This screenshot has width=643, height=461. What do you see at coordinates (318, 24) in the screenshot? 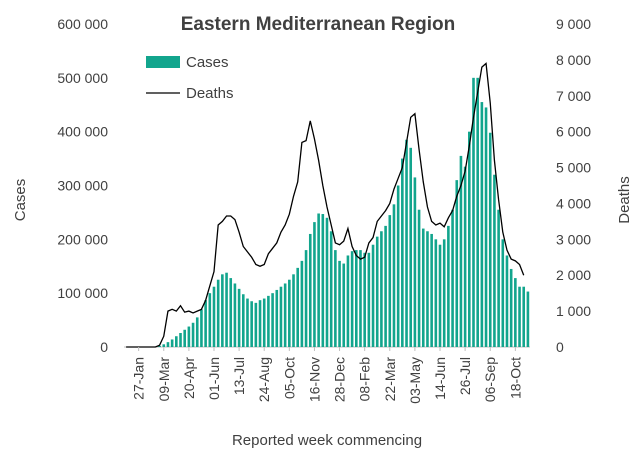
I see `chart-title: Eastern Mediterranean Region` at bounding box center [318, 24].